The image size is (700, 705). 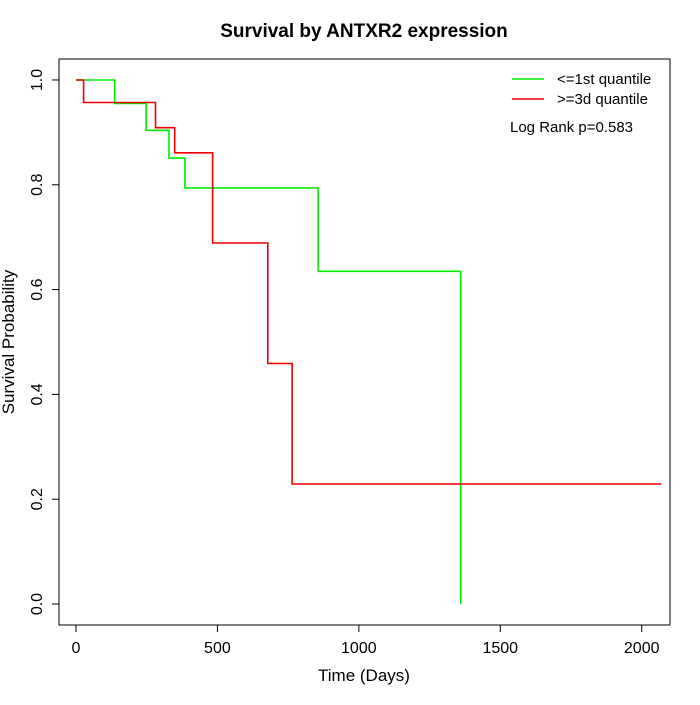 I want to click on chart-title: Survival by ANTXR2 expression, so click(x=364, y=31).